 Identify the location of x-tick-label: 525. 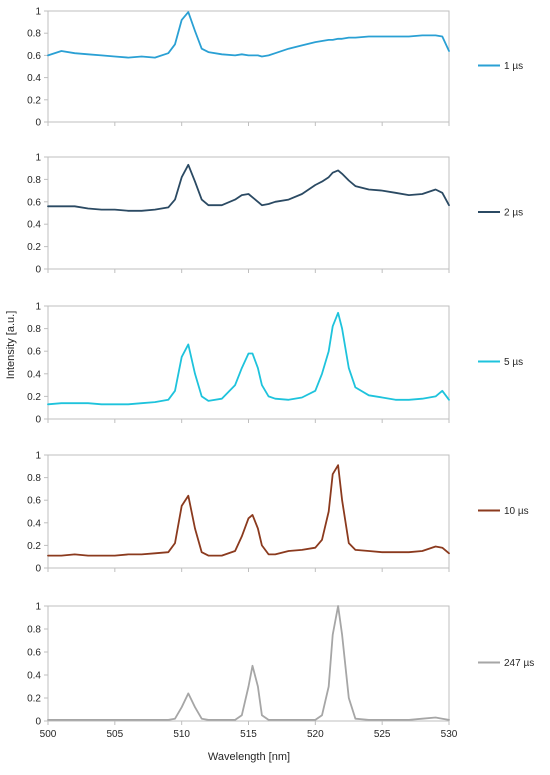
(382, 734).